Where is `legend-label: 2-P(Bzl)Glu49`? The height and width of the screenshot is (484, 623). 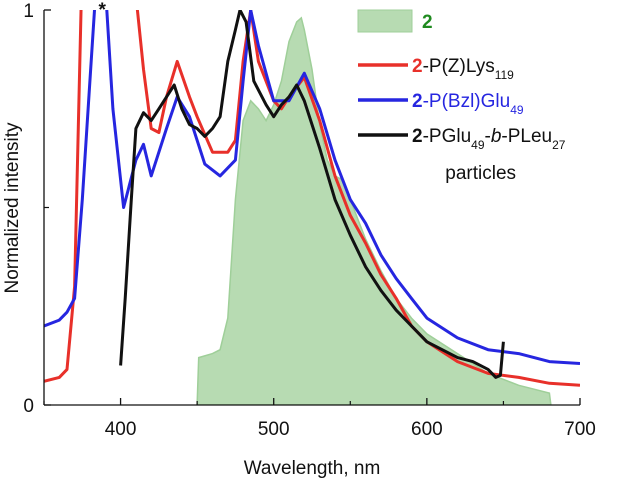
legend-label: 2-P(Bzl)Glu49 is located at coordinates (468, 104).